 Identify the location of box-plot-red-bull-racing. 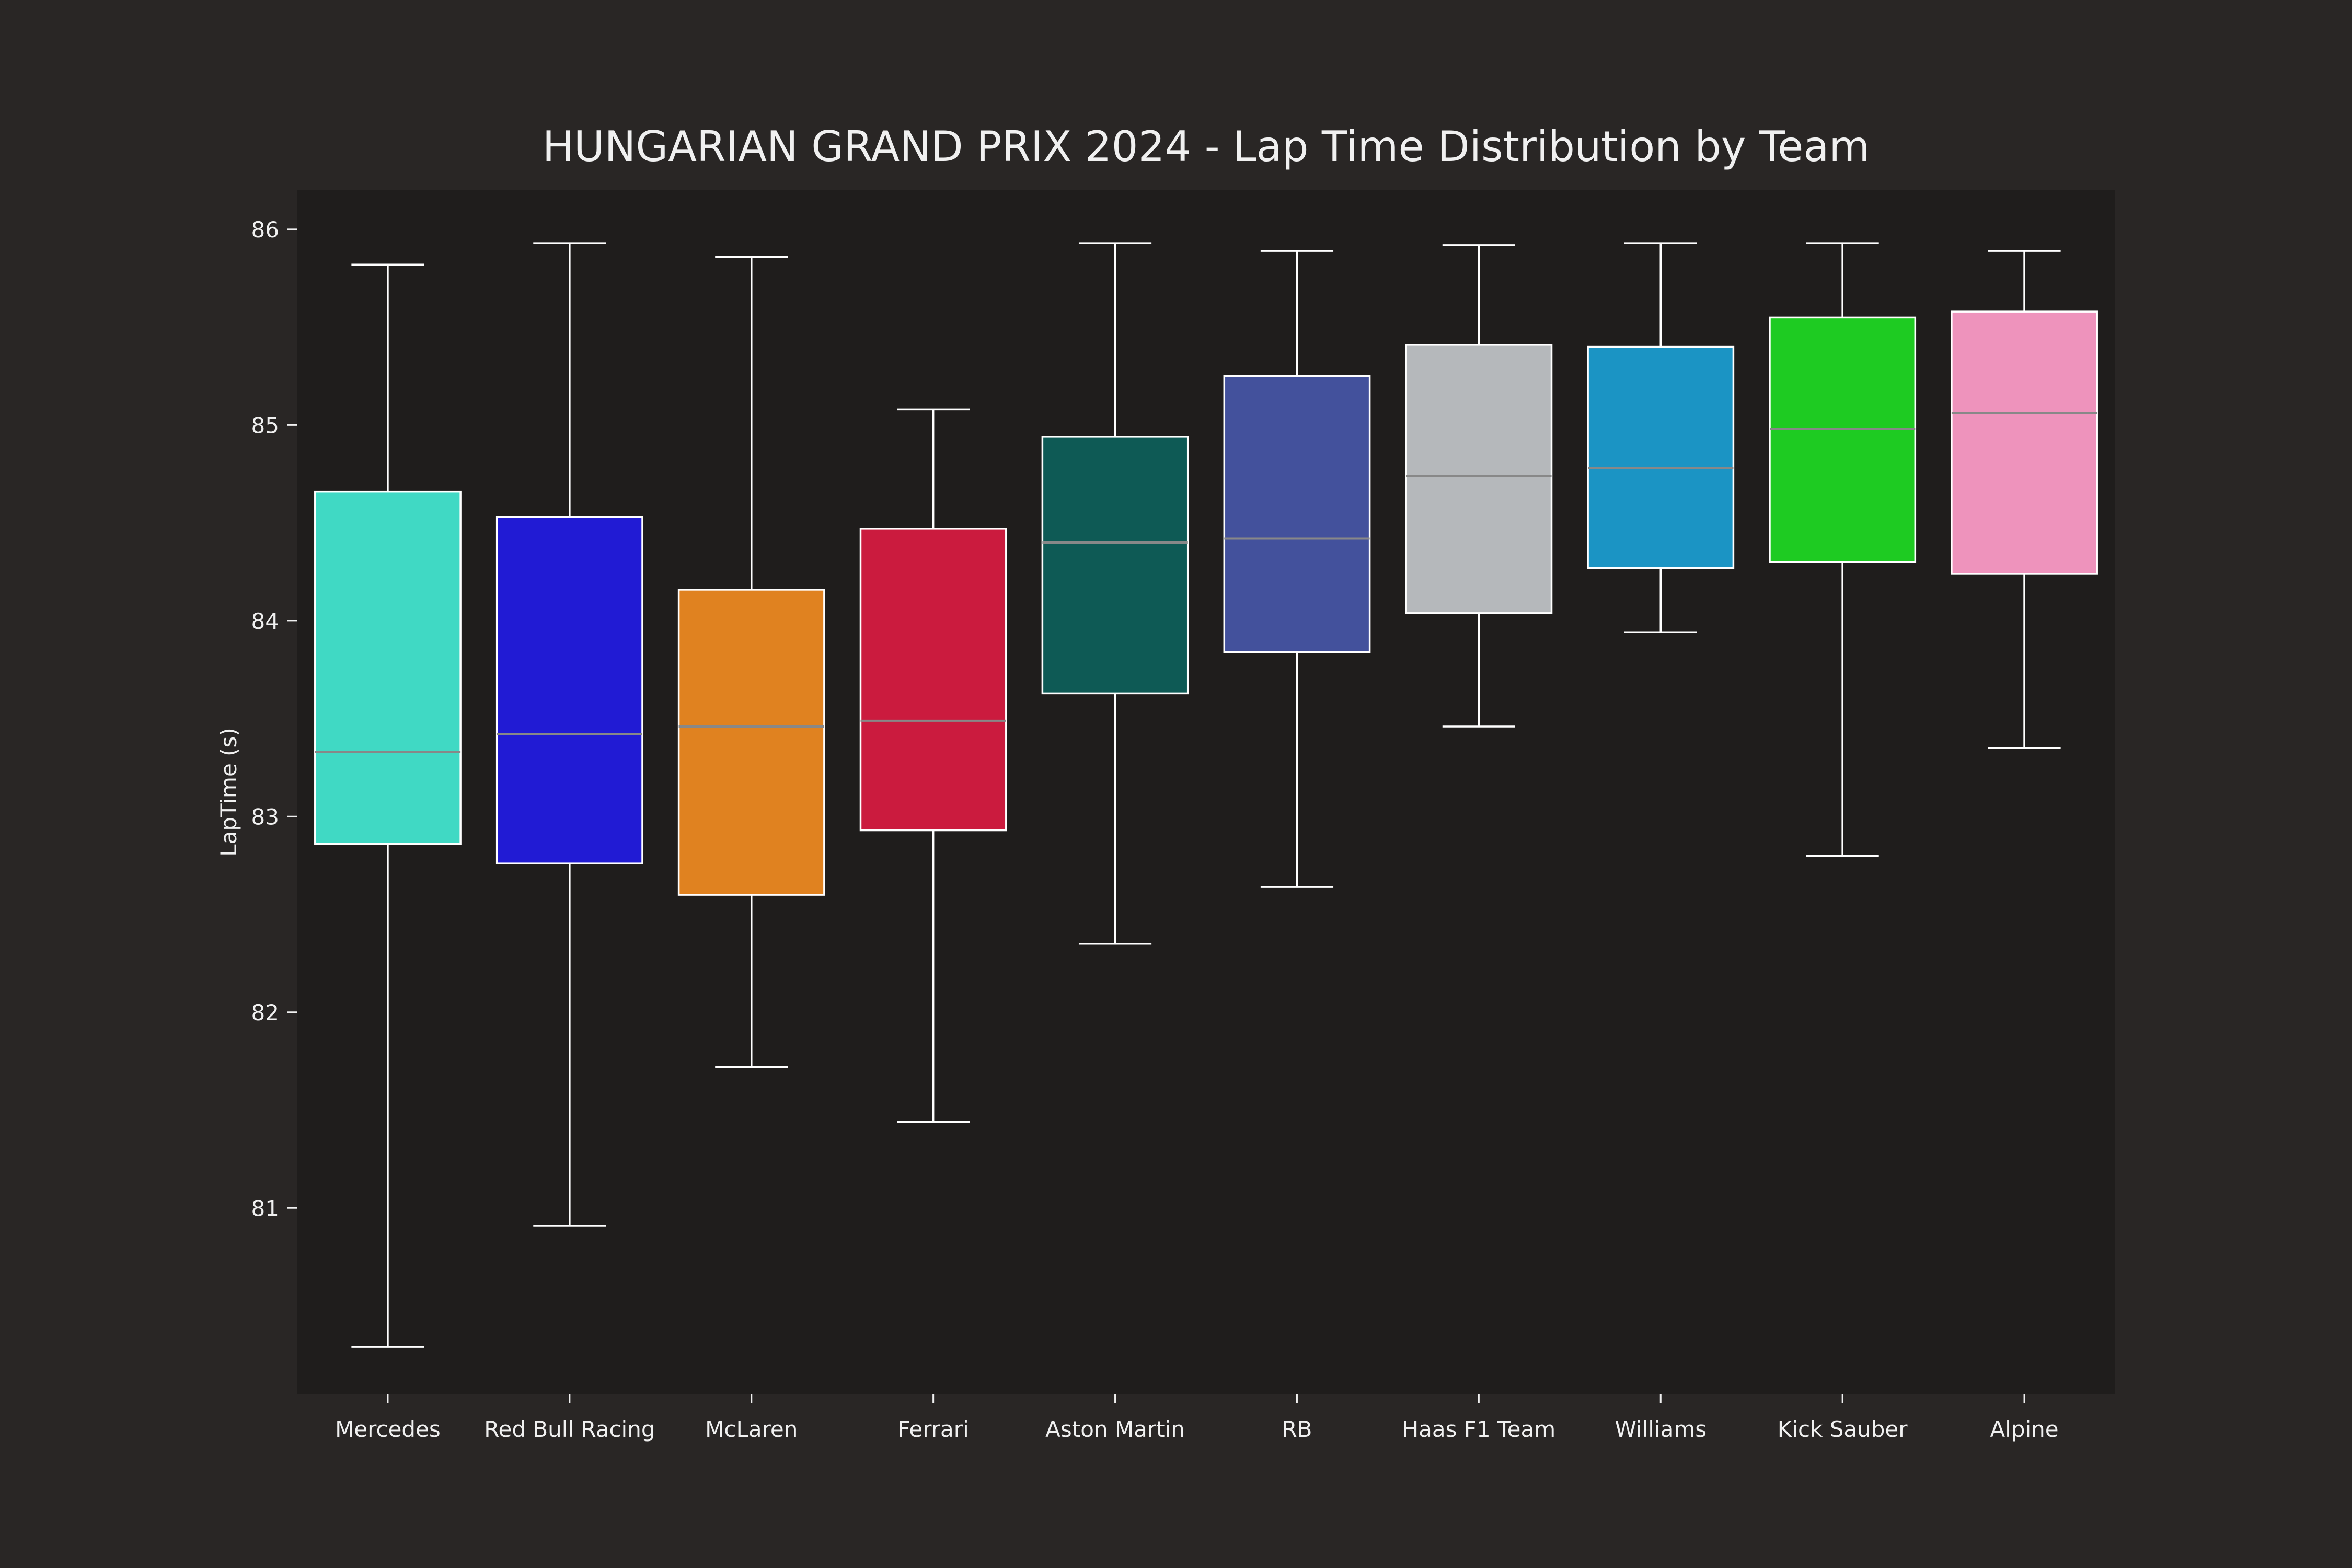
(569, 734).